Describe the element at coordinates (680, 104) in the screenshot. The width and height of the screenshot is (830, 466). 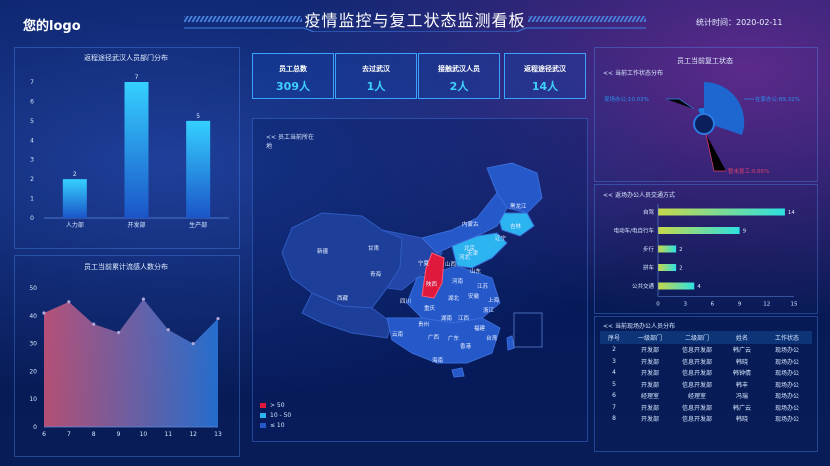
I see `leader-onsite` at that location.